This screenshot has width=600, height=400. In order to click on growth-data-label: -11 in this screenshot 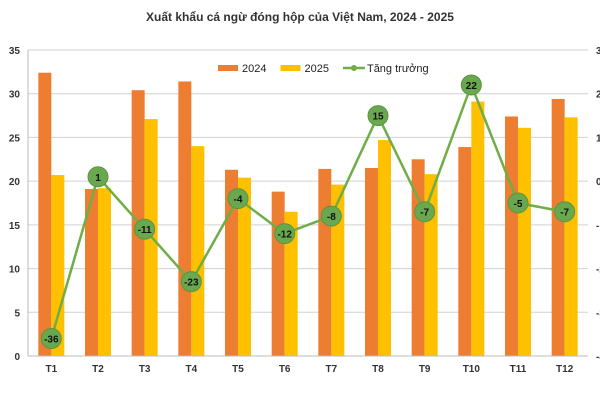, I will do `click(145, 230)`.